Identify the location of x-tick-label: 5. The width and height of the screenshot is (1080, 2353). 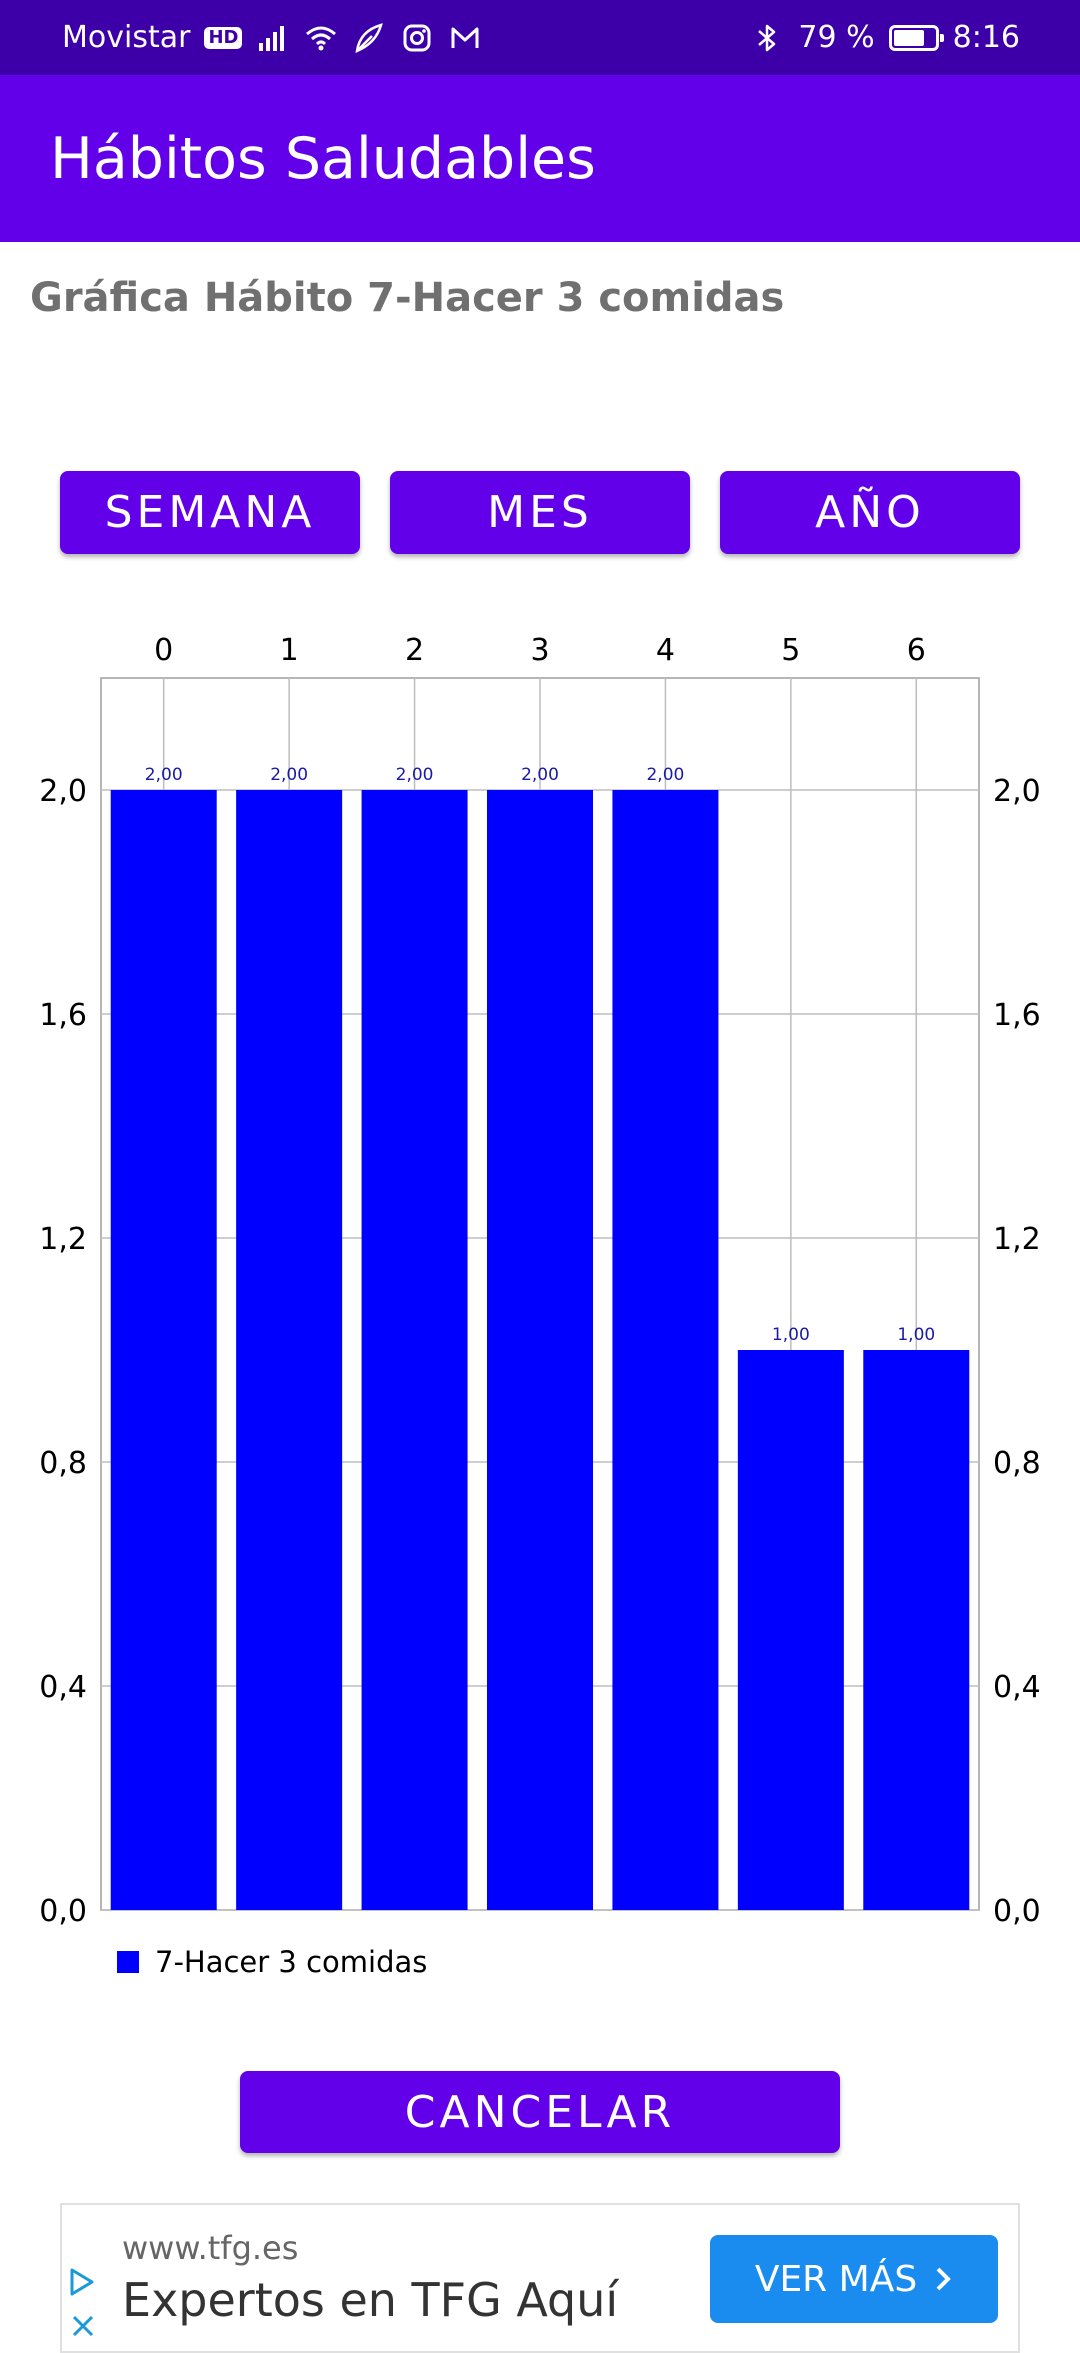
(790, 650).